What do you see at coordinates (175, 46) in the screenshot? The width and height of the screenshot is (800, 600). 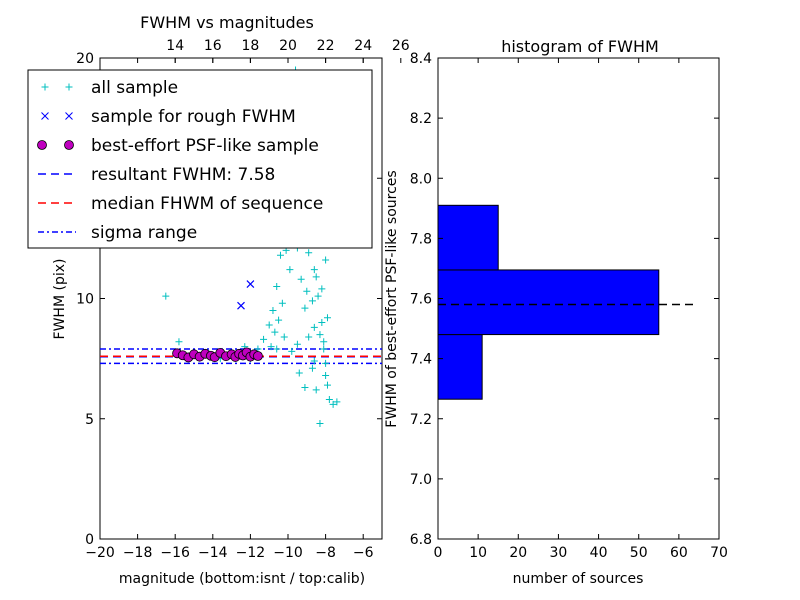 I see `top-x-tick-label: 14` at bounding box center [175, 46].